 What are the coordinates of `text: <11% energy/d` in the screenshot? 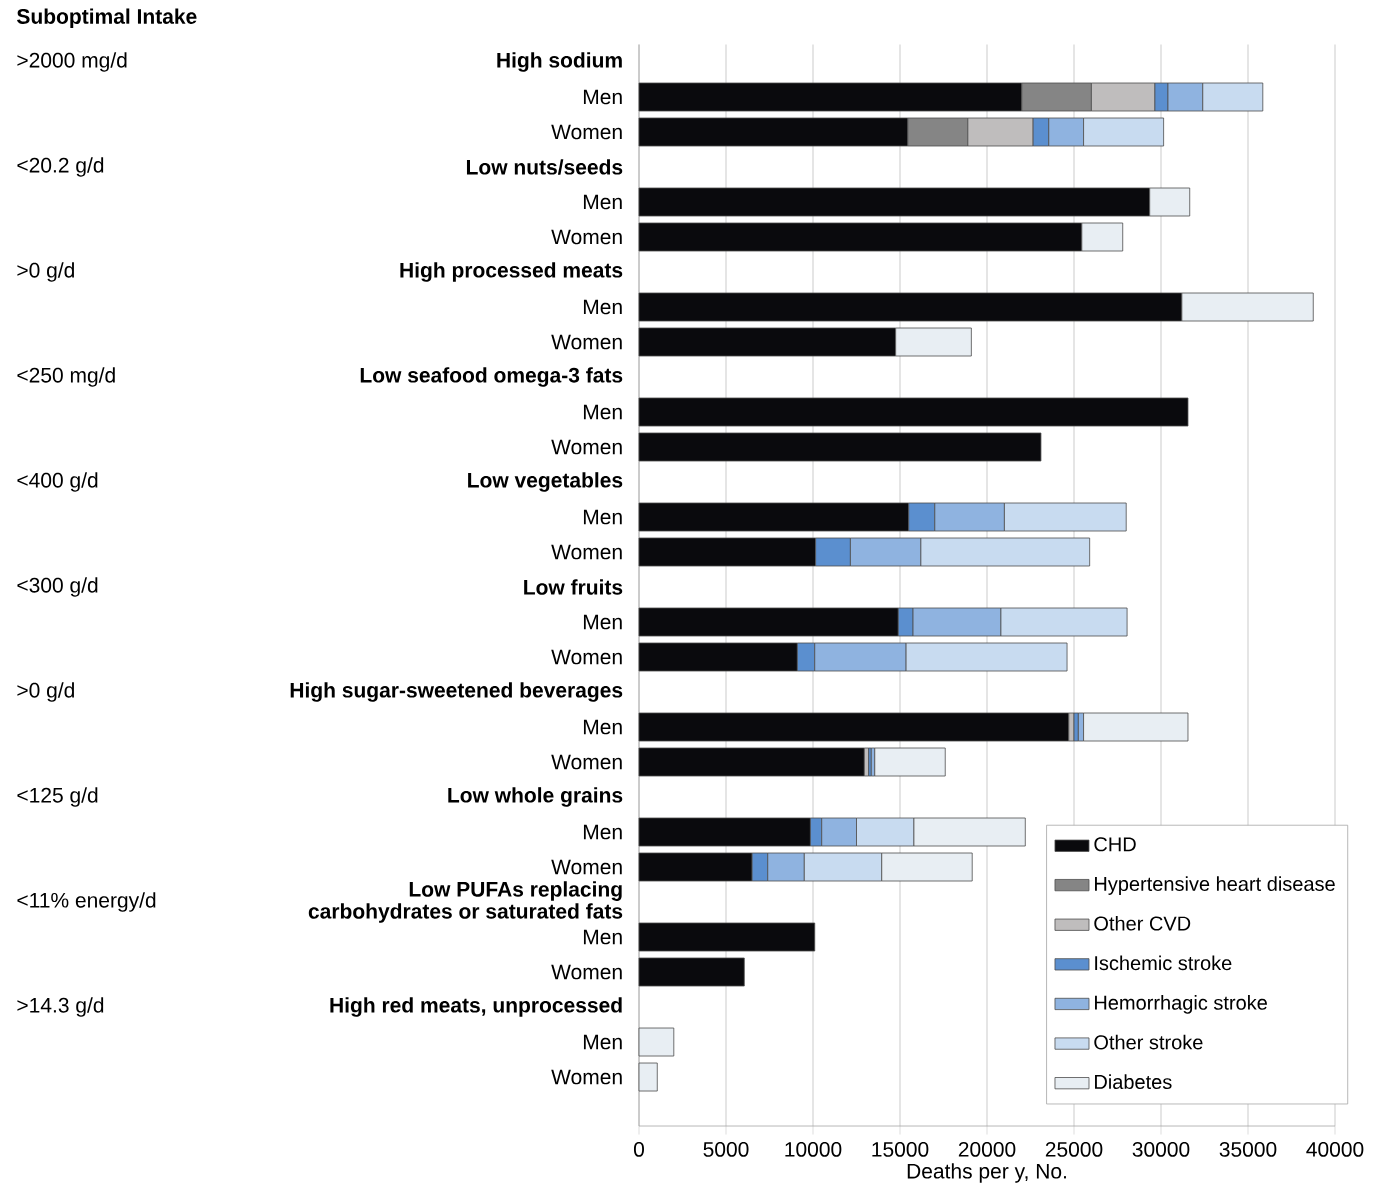 It's located at (86, 902).